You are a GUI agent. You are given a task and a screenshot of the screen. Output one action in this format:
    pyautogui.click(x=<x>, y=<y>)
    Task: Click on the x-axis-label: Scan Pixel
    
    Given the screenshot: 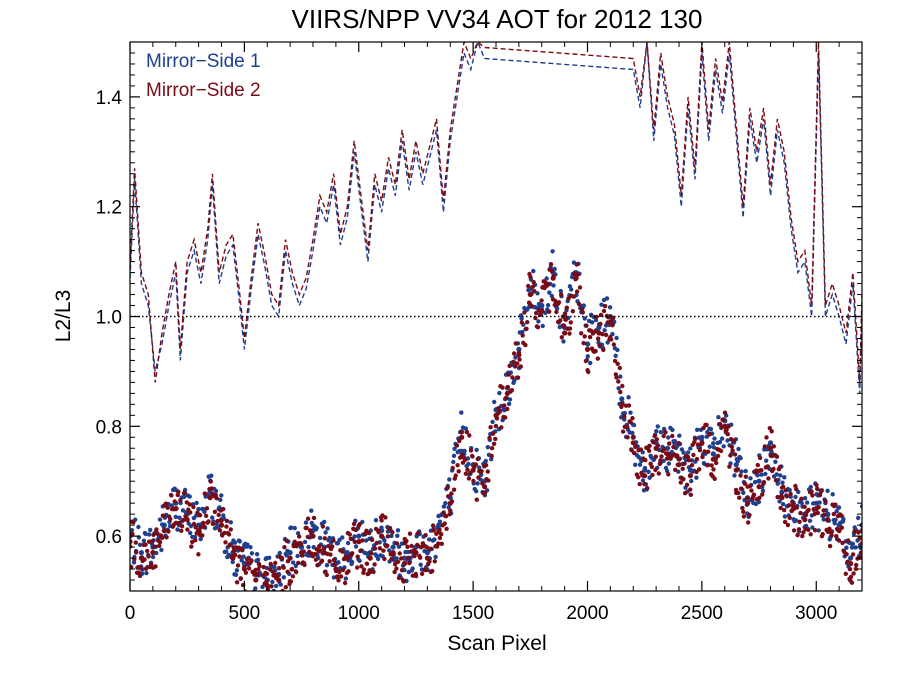 What is the action you would take?
    pyautogui.click(x=496, y=643)
    